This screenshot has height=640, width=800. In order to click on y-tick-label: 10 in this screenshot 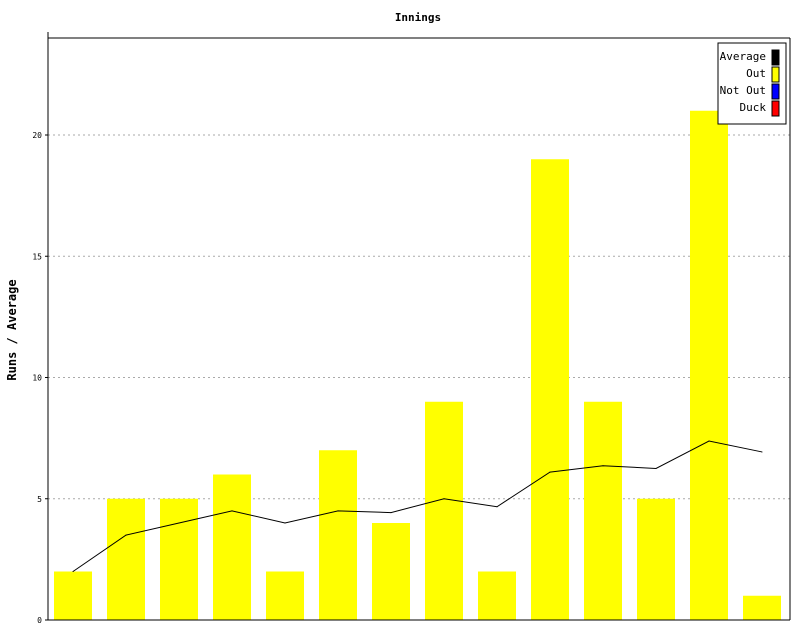, I will do `click(37, 378)`.